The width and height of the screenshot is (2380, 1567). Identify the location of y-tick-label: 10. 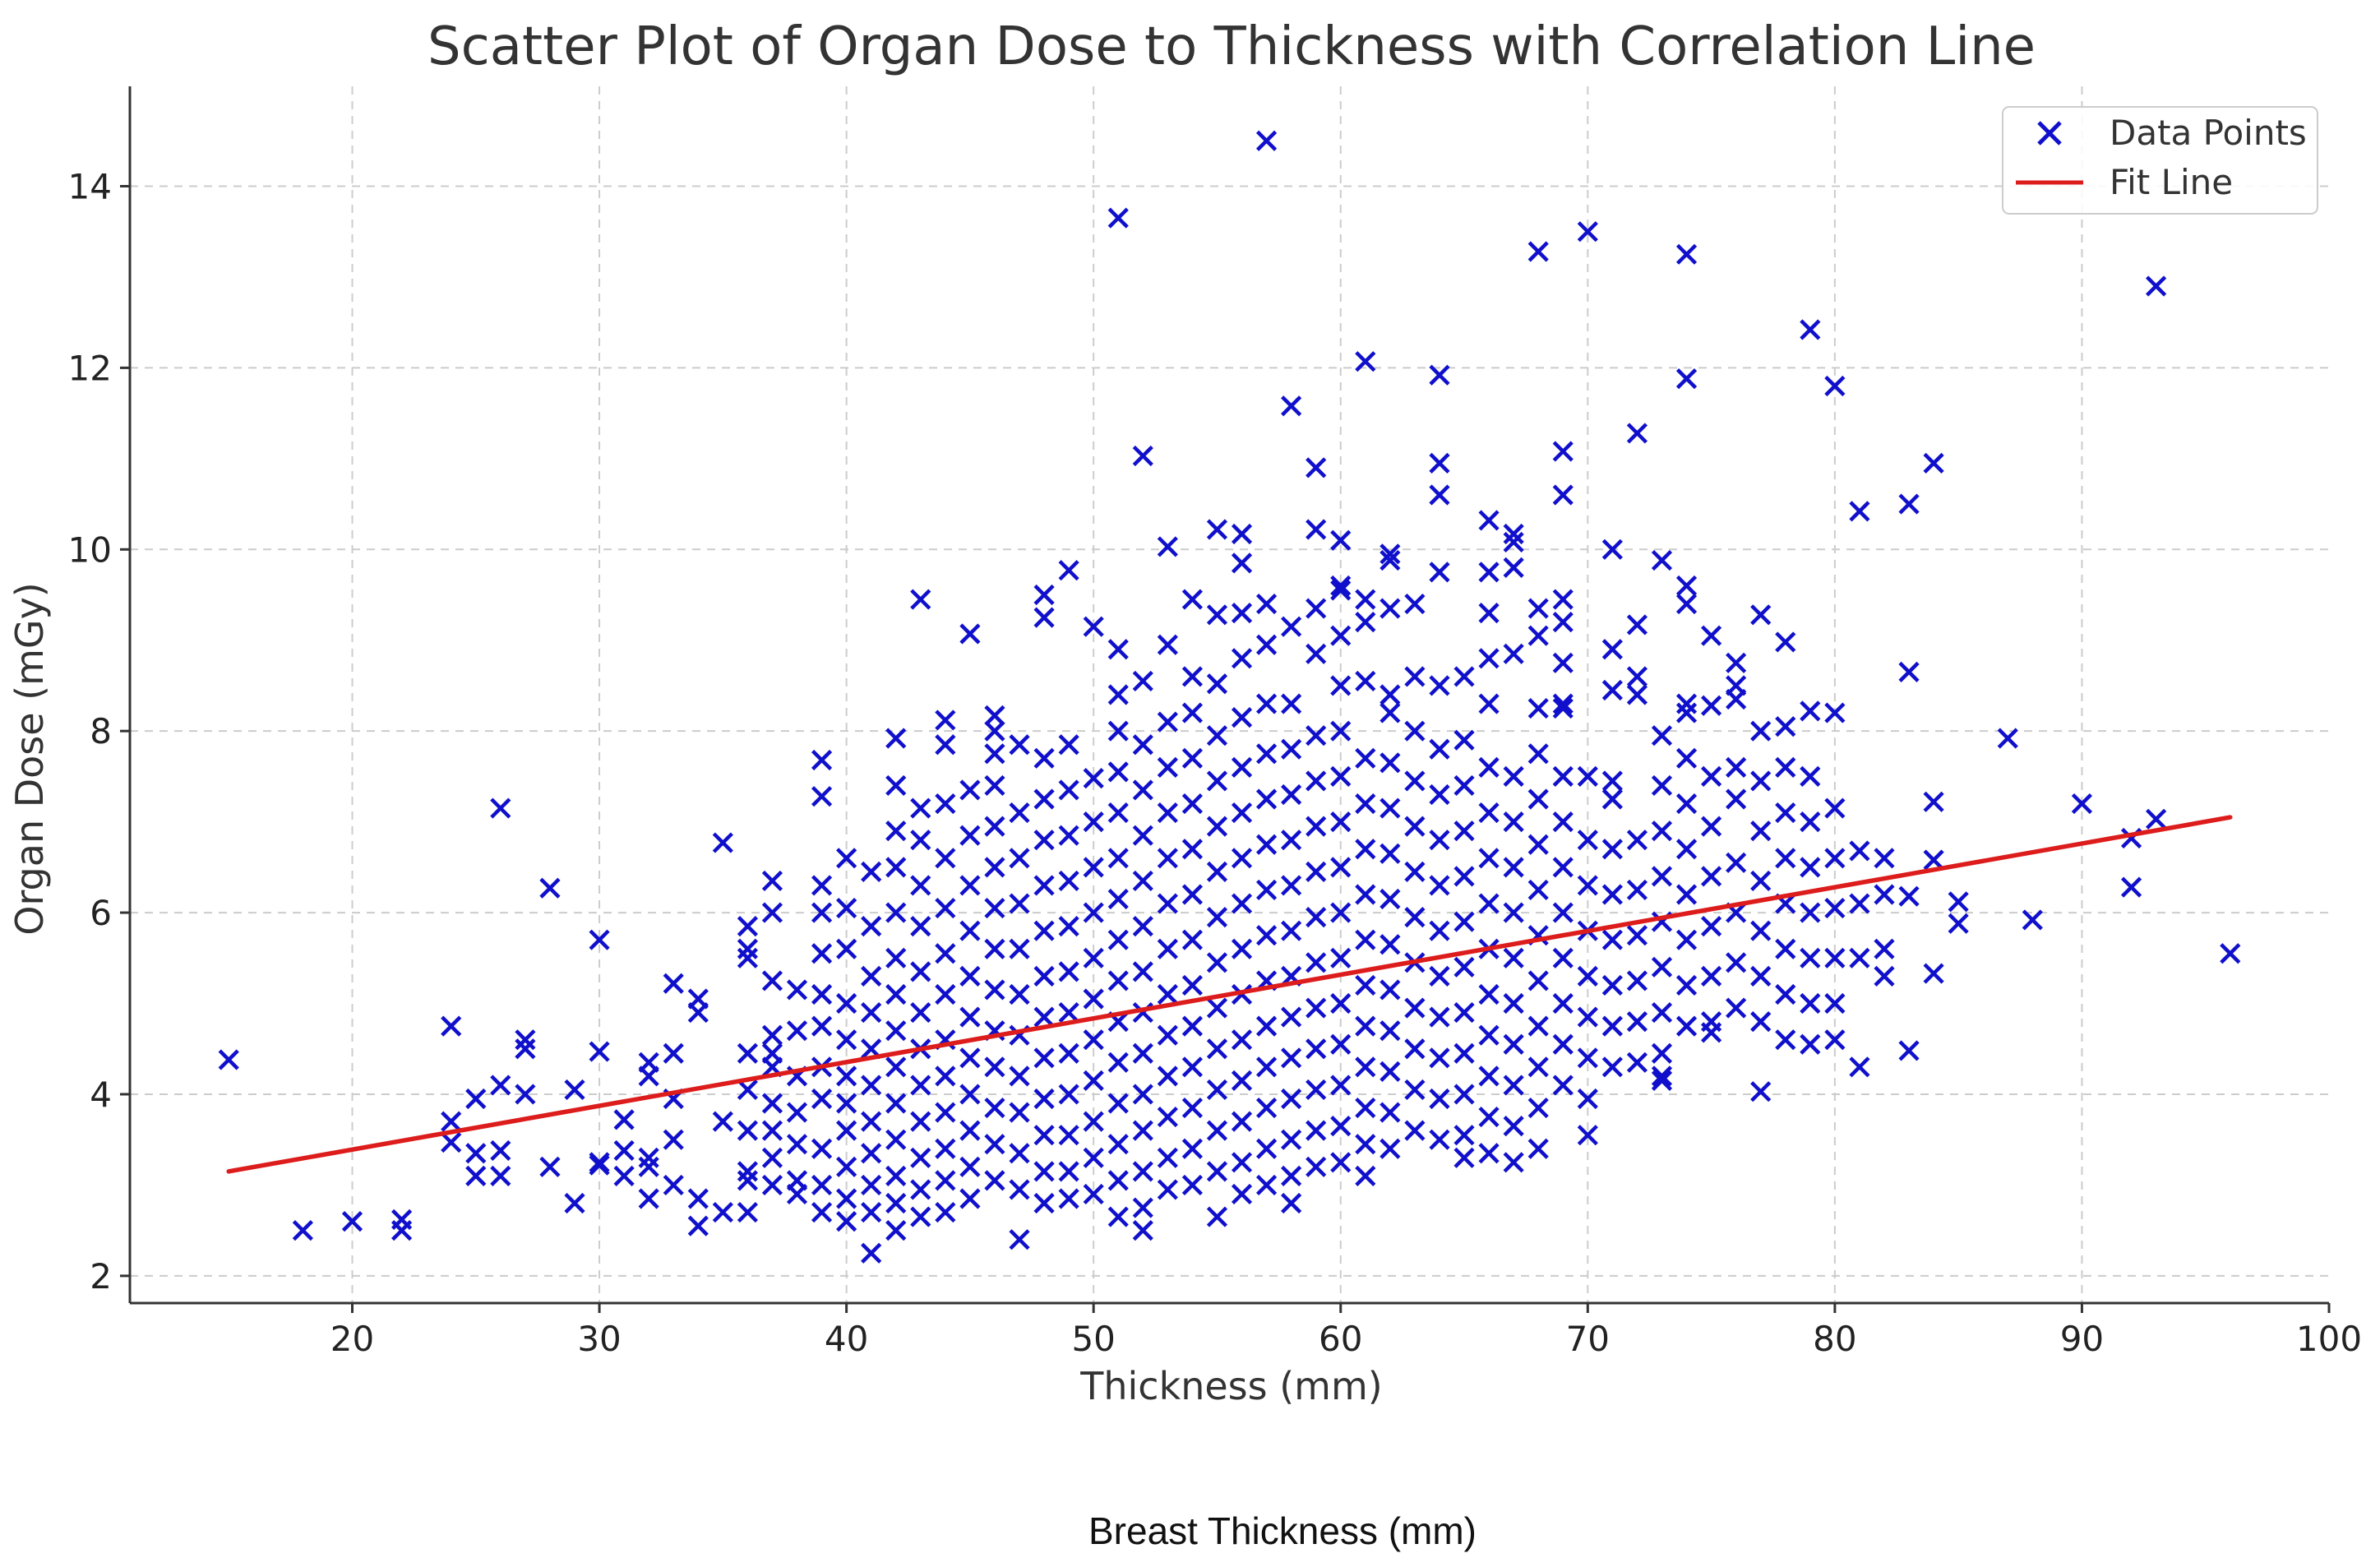
(90, 549).